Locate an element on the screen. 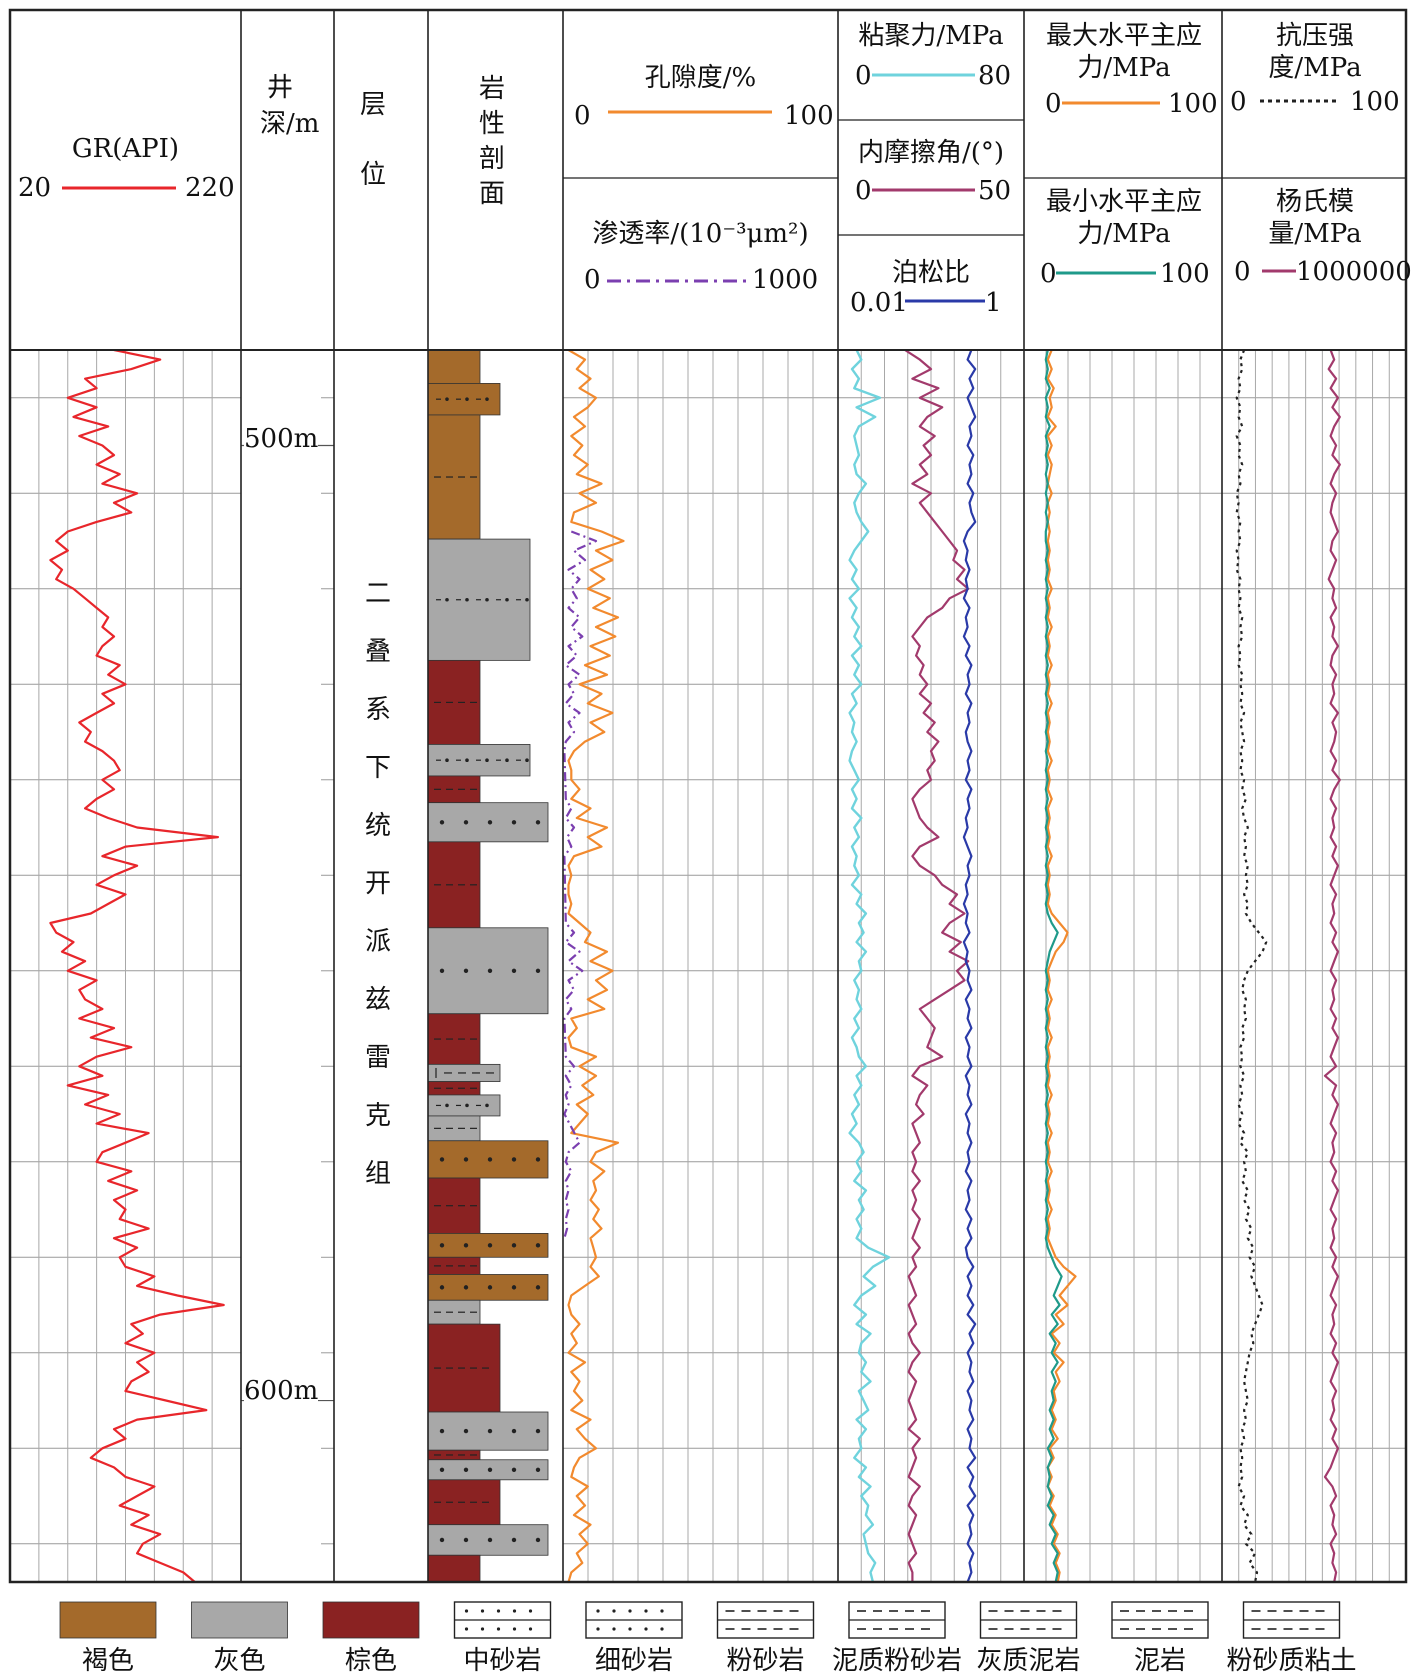  depth-header-title: 井深/m is located at coordinates (290, 106).